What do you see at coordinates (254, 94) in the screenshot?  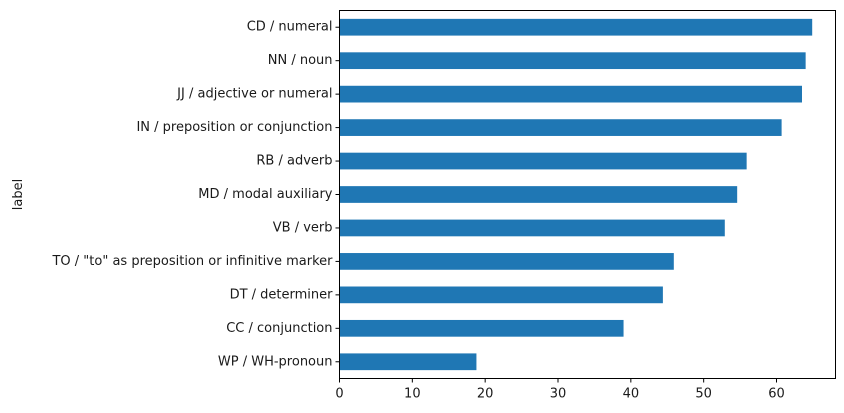 I see `y-tick-label: JJ / adjective or numeral` at bounding box center [254, 94].